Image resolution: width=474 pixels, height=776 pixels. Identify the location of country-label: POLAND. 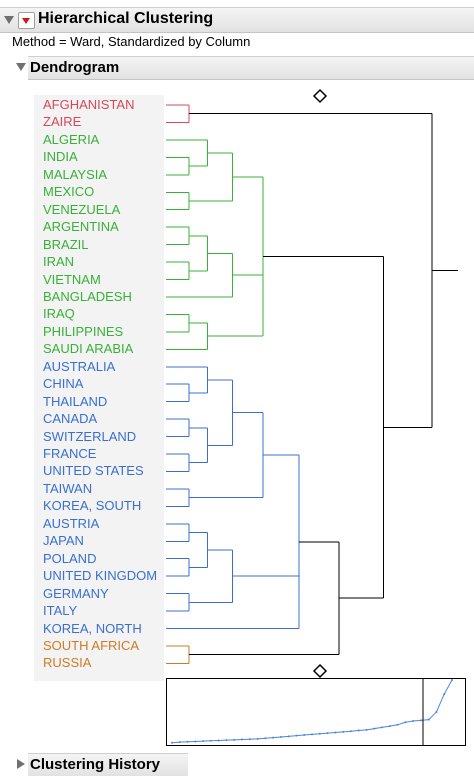
(70, 558).